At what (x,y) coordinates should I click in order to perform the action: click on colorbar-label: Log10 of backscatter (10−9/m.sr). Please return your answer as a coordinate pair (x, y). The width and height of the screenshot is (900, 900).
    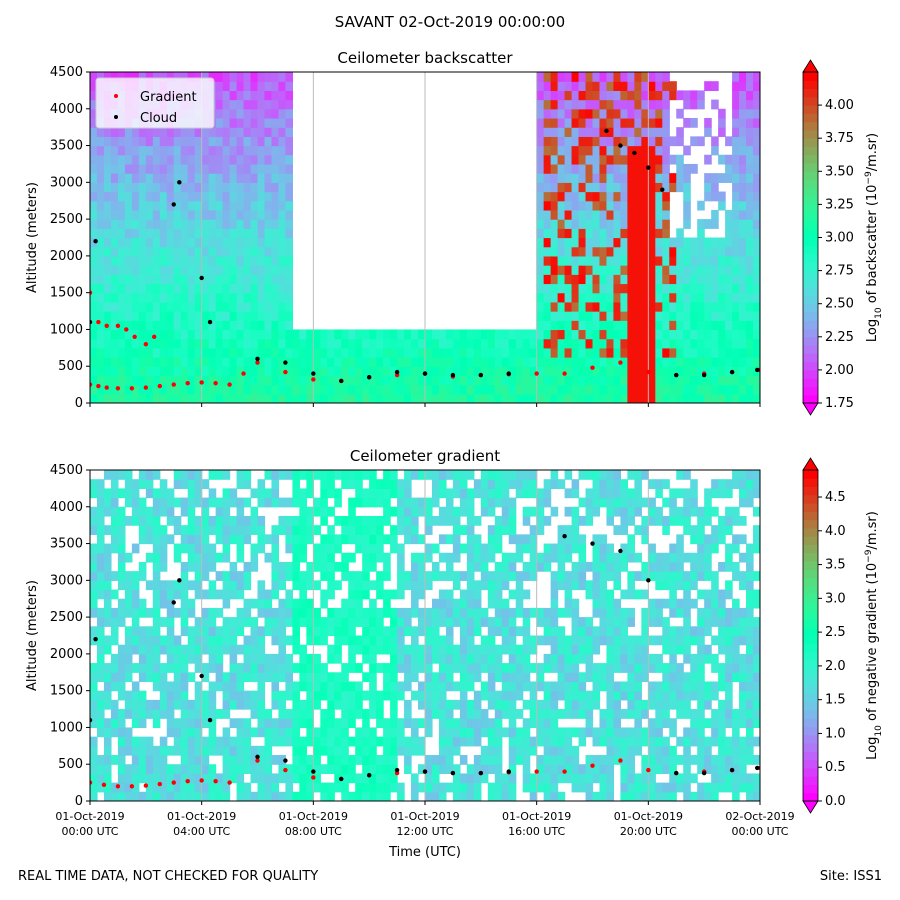
    Looking at the image, I should click on (874, 237).